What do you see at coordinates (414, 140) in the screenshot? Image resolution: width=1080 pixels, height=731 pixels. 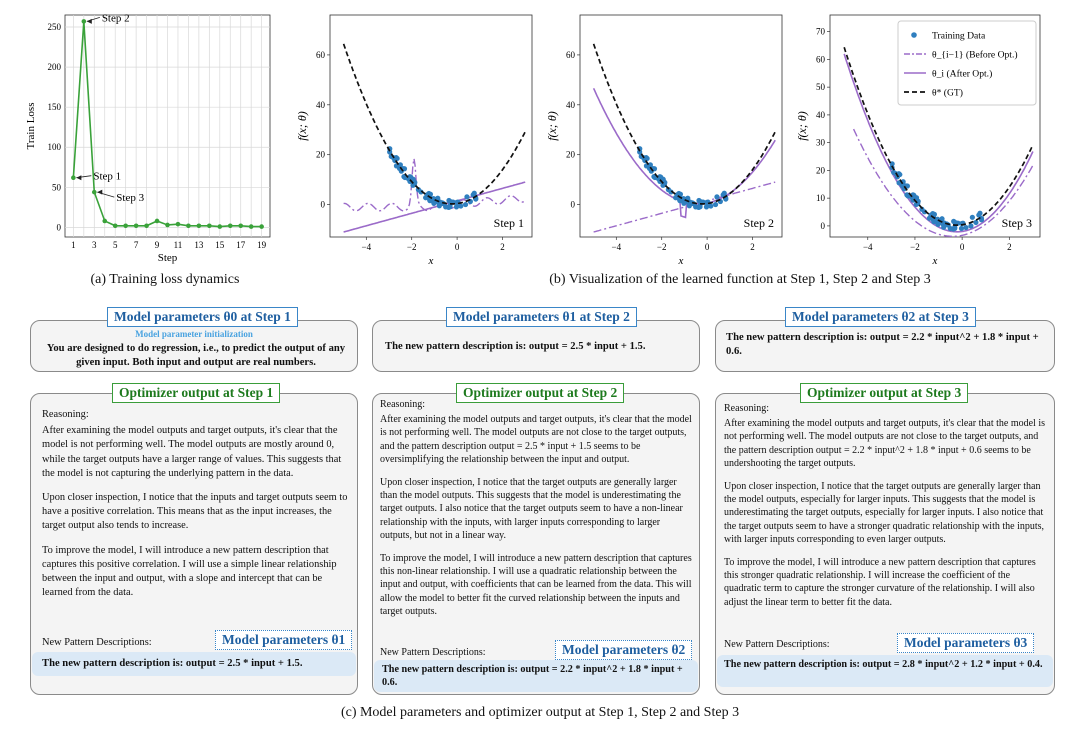 I see `function-chart-step1: 0 20 40 60 −4 −2 0 2 x f(x; θ) Step 1` at bounding box center [414, 140].